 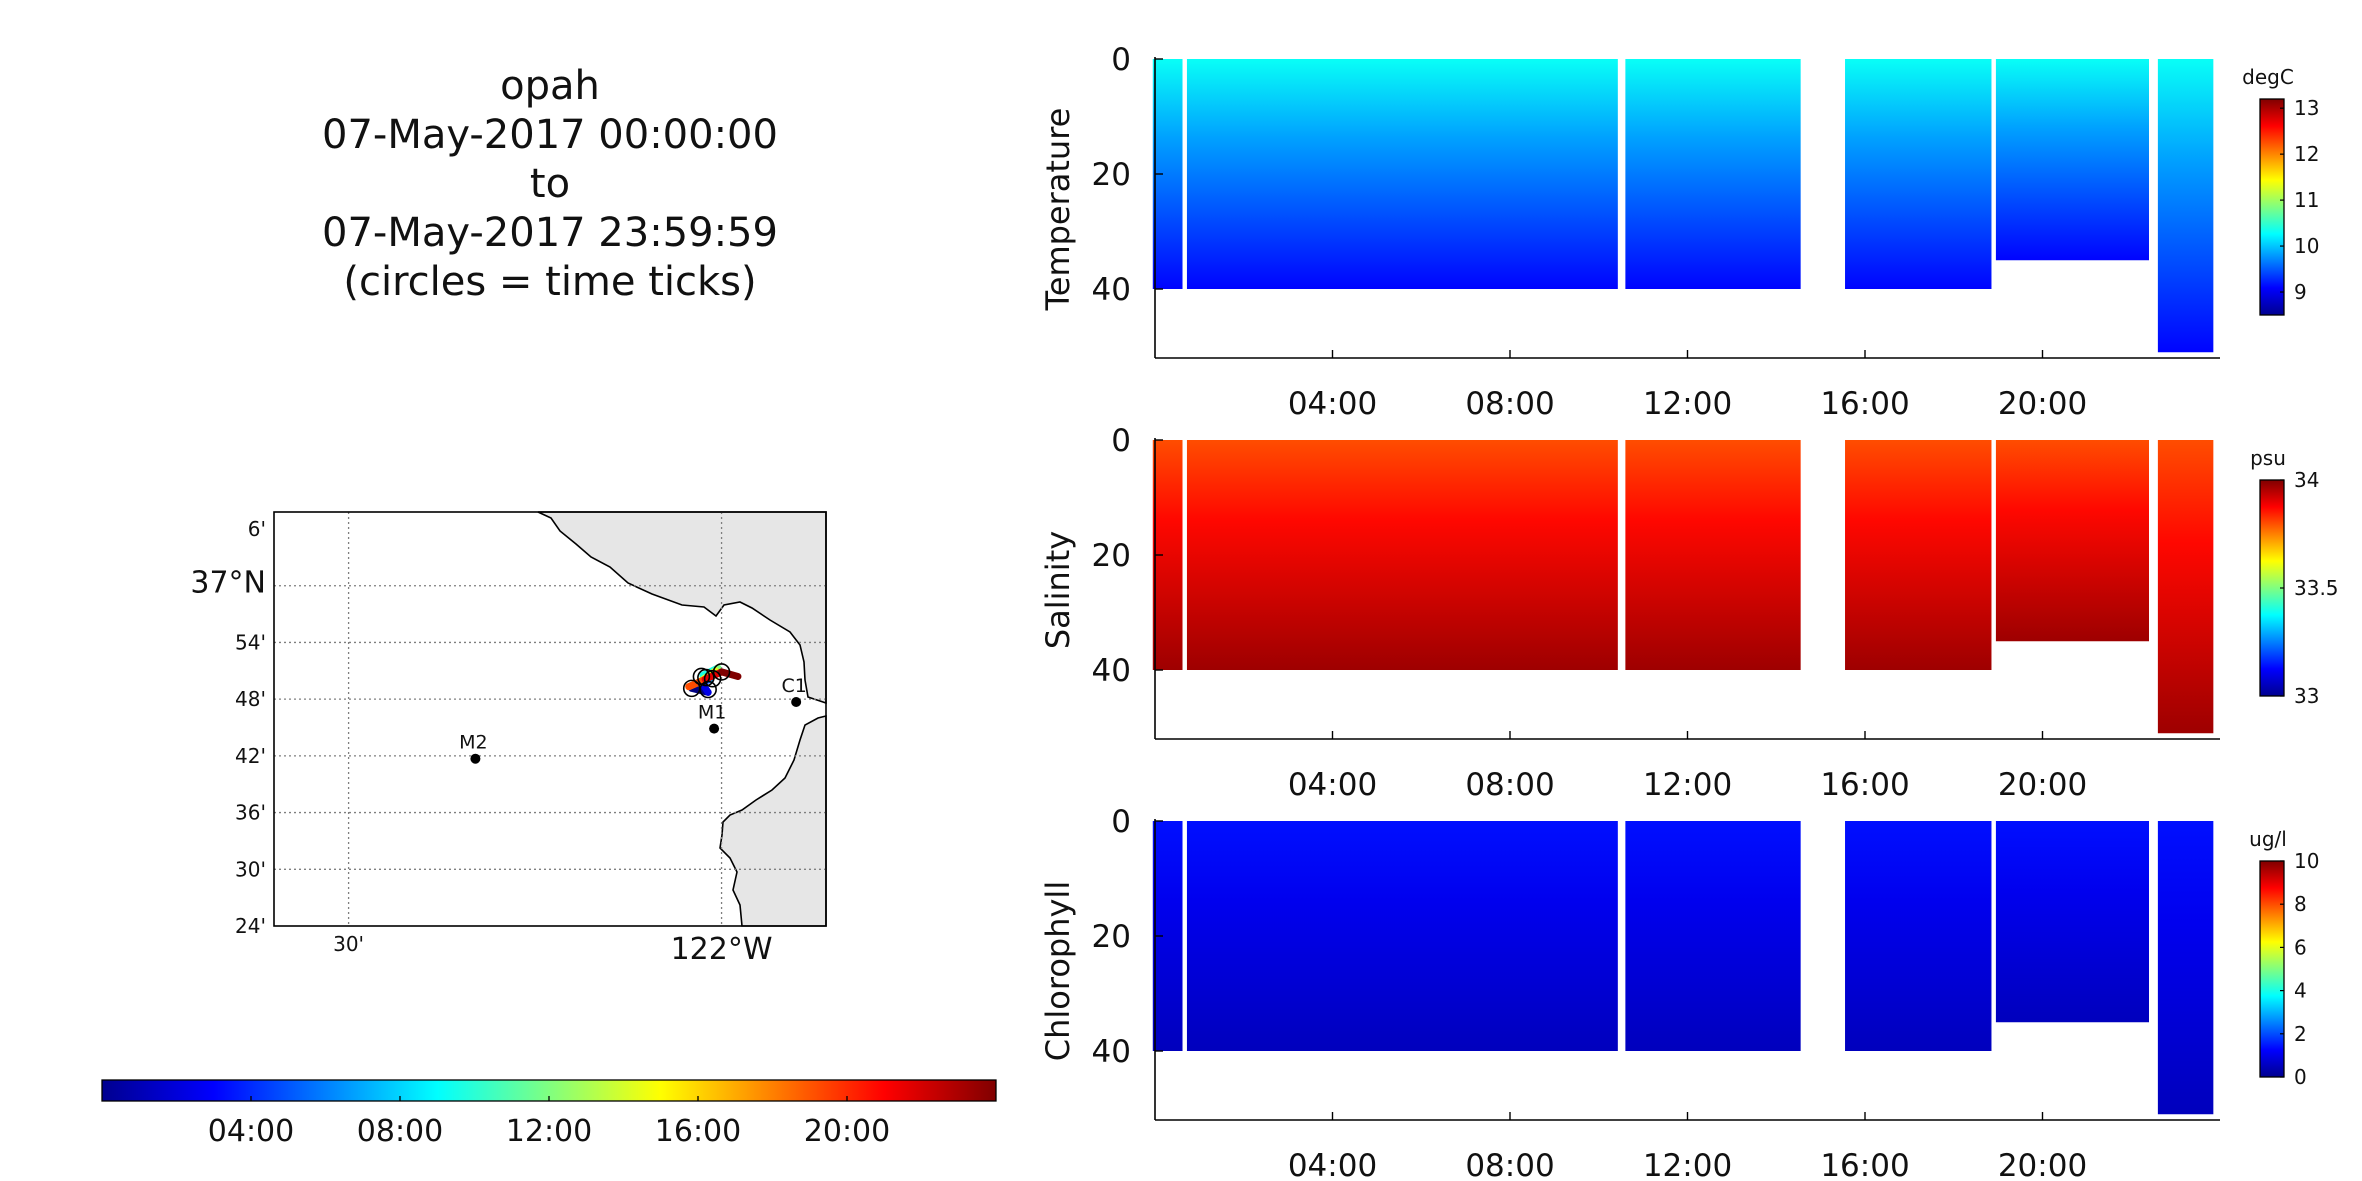 I want to click on colorbar-unit: ug/l, so click(x=2268, y=839).